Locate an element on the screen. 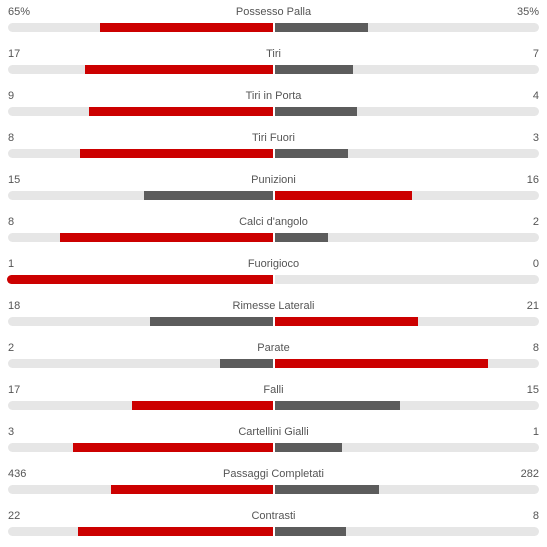  stat-home-value: 15 is located at coordinates (14, 180).